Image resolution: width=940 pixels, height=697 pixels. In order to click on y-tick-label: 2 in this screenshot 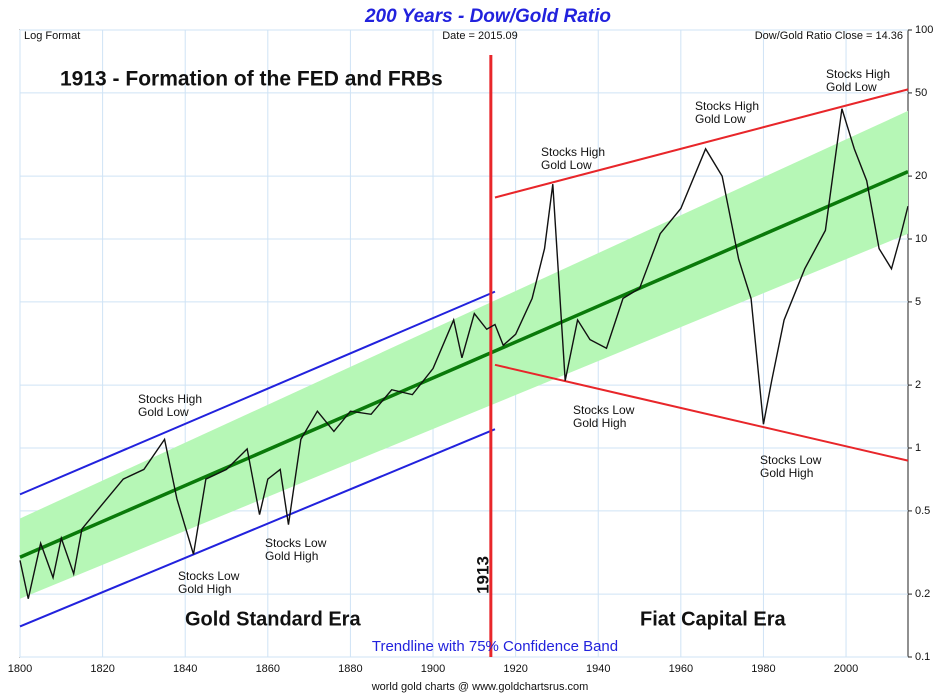, I will do `click(918, 385)`.